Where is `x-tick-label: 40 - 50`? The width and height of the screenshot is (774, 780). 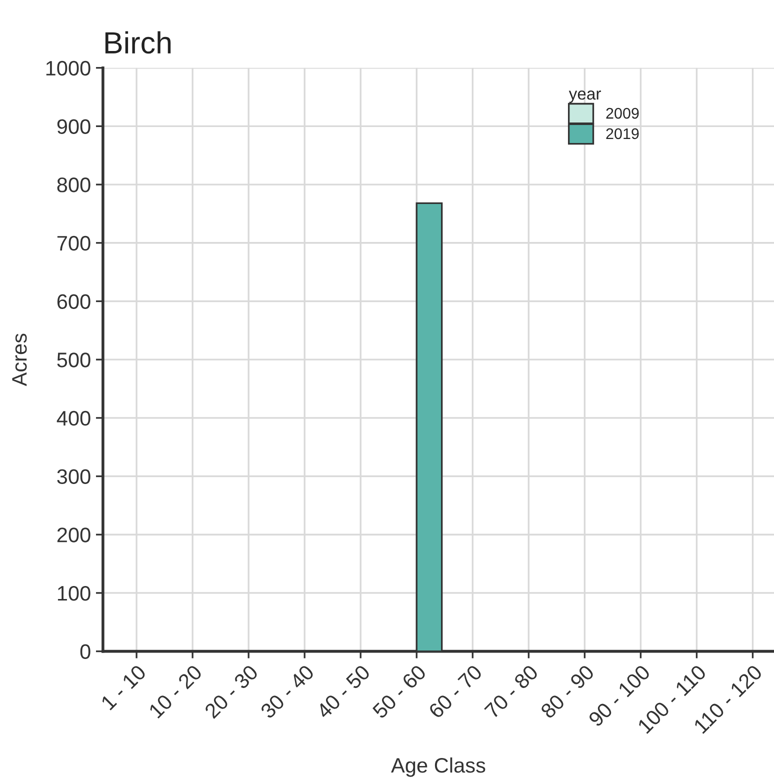 x-tick-label: 40 - 50 is located at coordinates (343, 692).